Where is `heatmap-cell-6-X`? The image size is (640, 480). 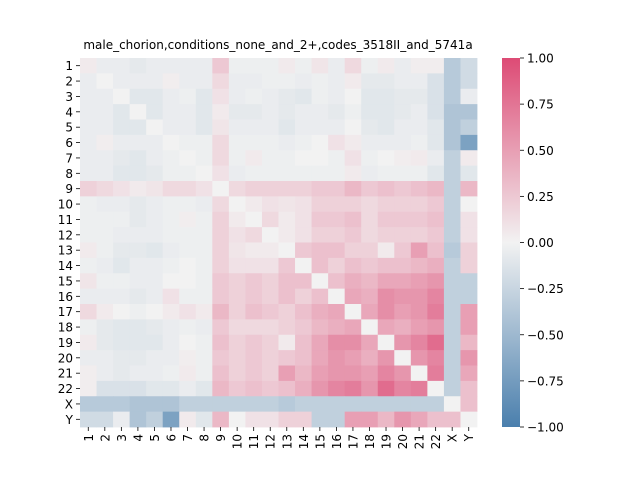 heatmap-cell-6-X is located at coordinates (452, 142).